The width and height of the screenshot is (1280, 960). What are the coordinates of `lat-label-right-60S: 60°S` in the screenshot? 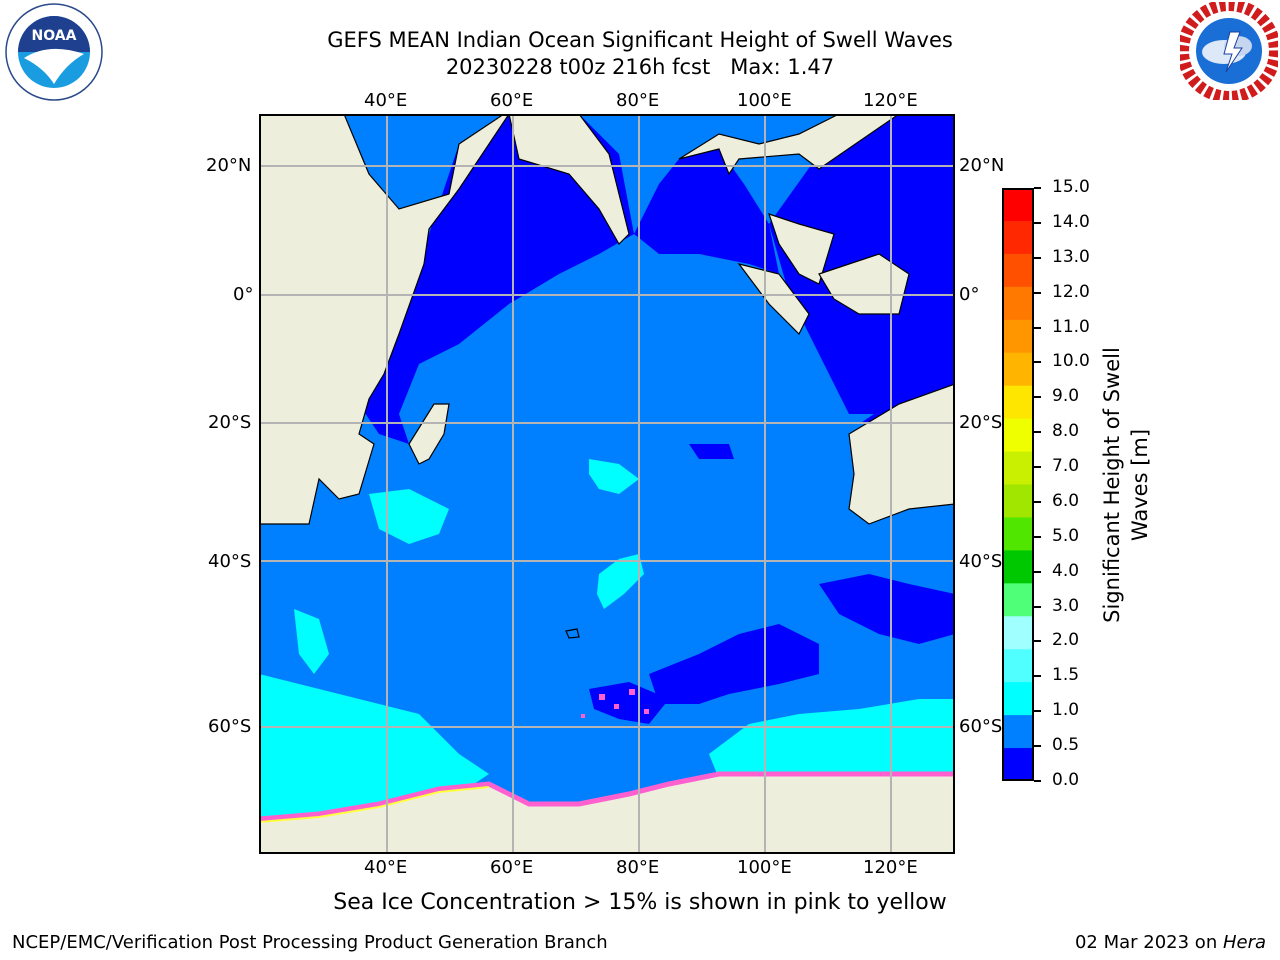 It's located at (981, 726).